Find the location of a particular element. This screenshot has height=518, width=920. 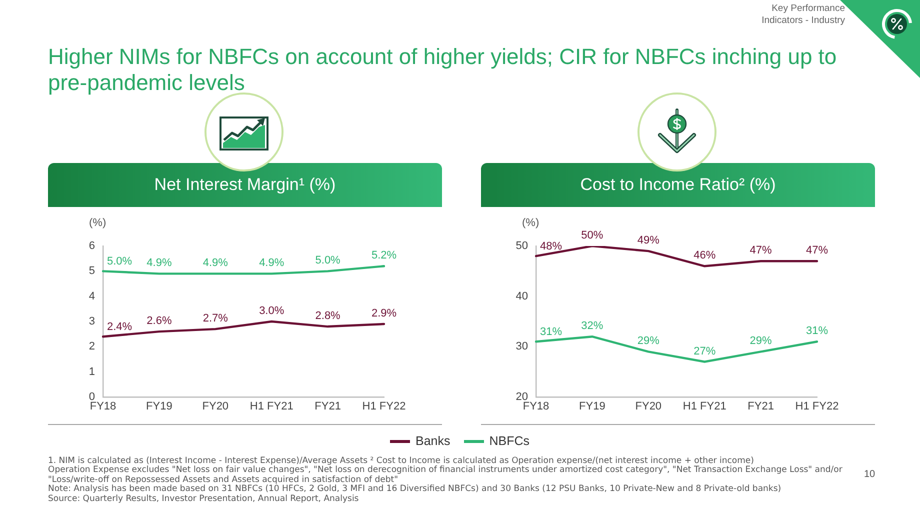

data-label: 27% is located at coordinates (705, 351).